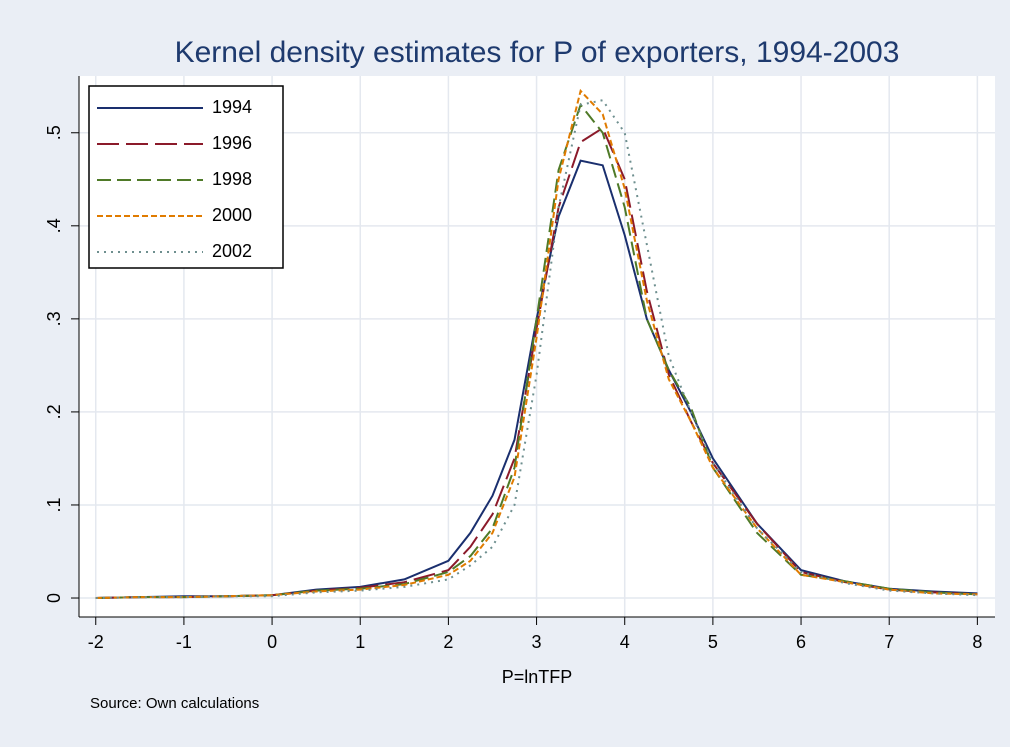 The image size is (1010, 747). Describe the element at coordinates (54, 318) in the screenshot. I see `y-tick-label: .3` at that location.